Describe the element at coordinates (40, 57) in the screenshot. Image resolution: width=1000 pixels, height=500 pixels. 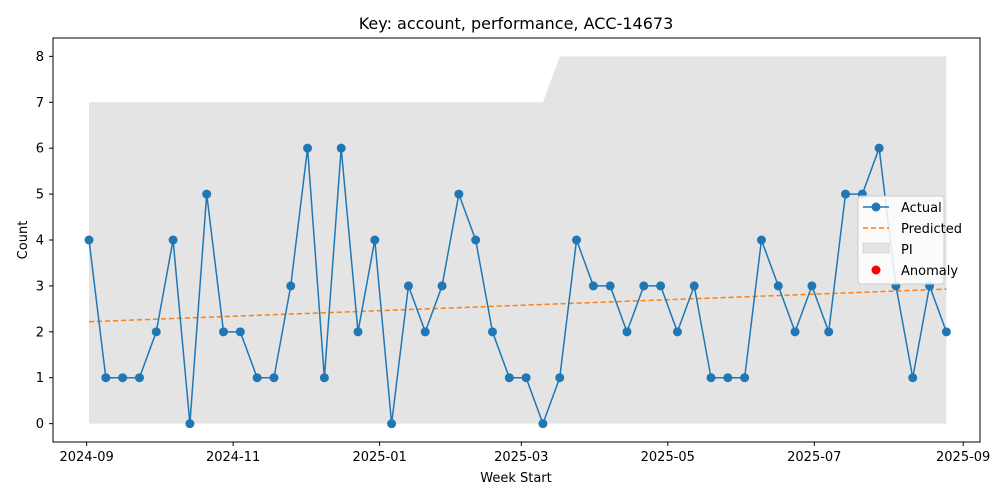
I see `y-tick-label: 8` at that location.